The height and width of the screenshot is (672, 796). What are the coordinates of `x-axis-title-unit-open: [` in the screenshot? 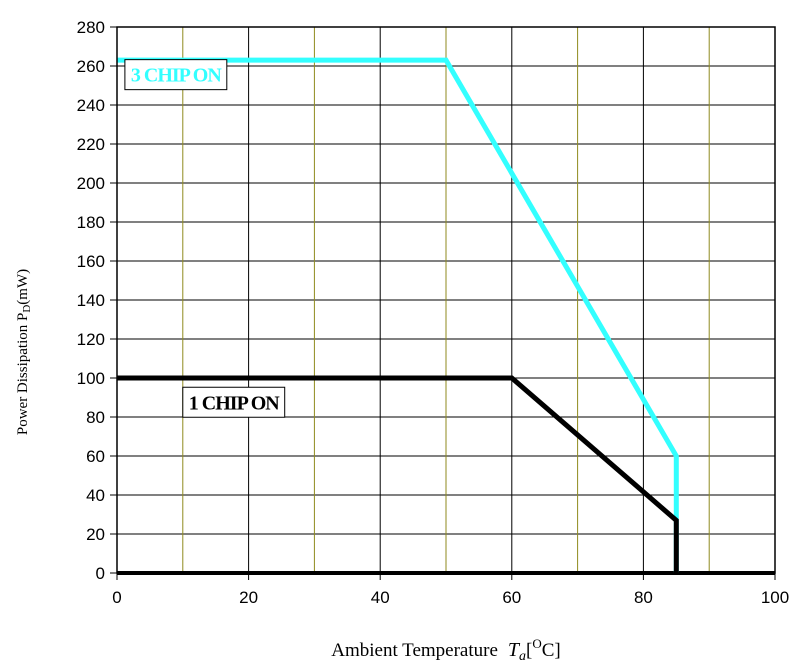 It's located at (529, 650).